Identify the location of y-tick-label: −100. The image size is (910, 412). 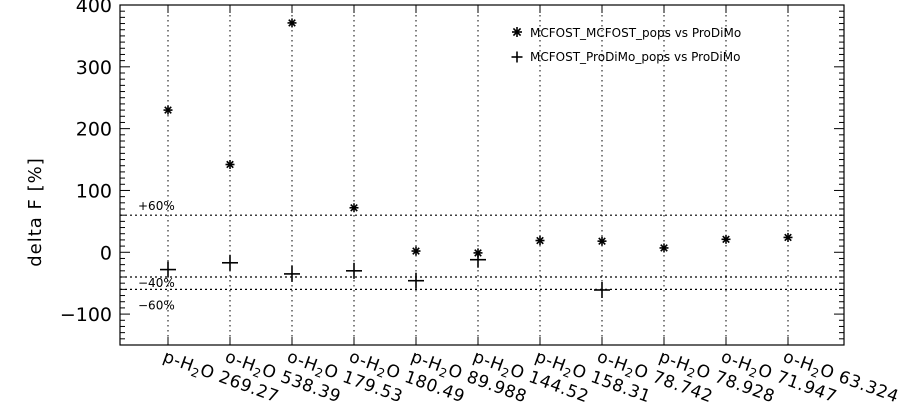
(86, 315).